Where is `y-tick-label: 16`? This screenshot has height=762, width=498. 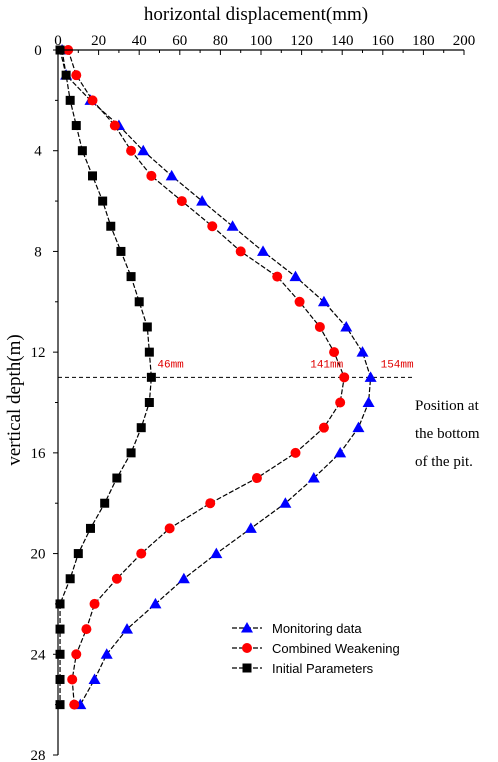 y-tick-label: 16 is located at coordinates (39, 454).